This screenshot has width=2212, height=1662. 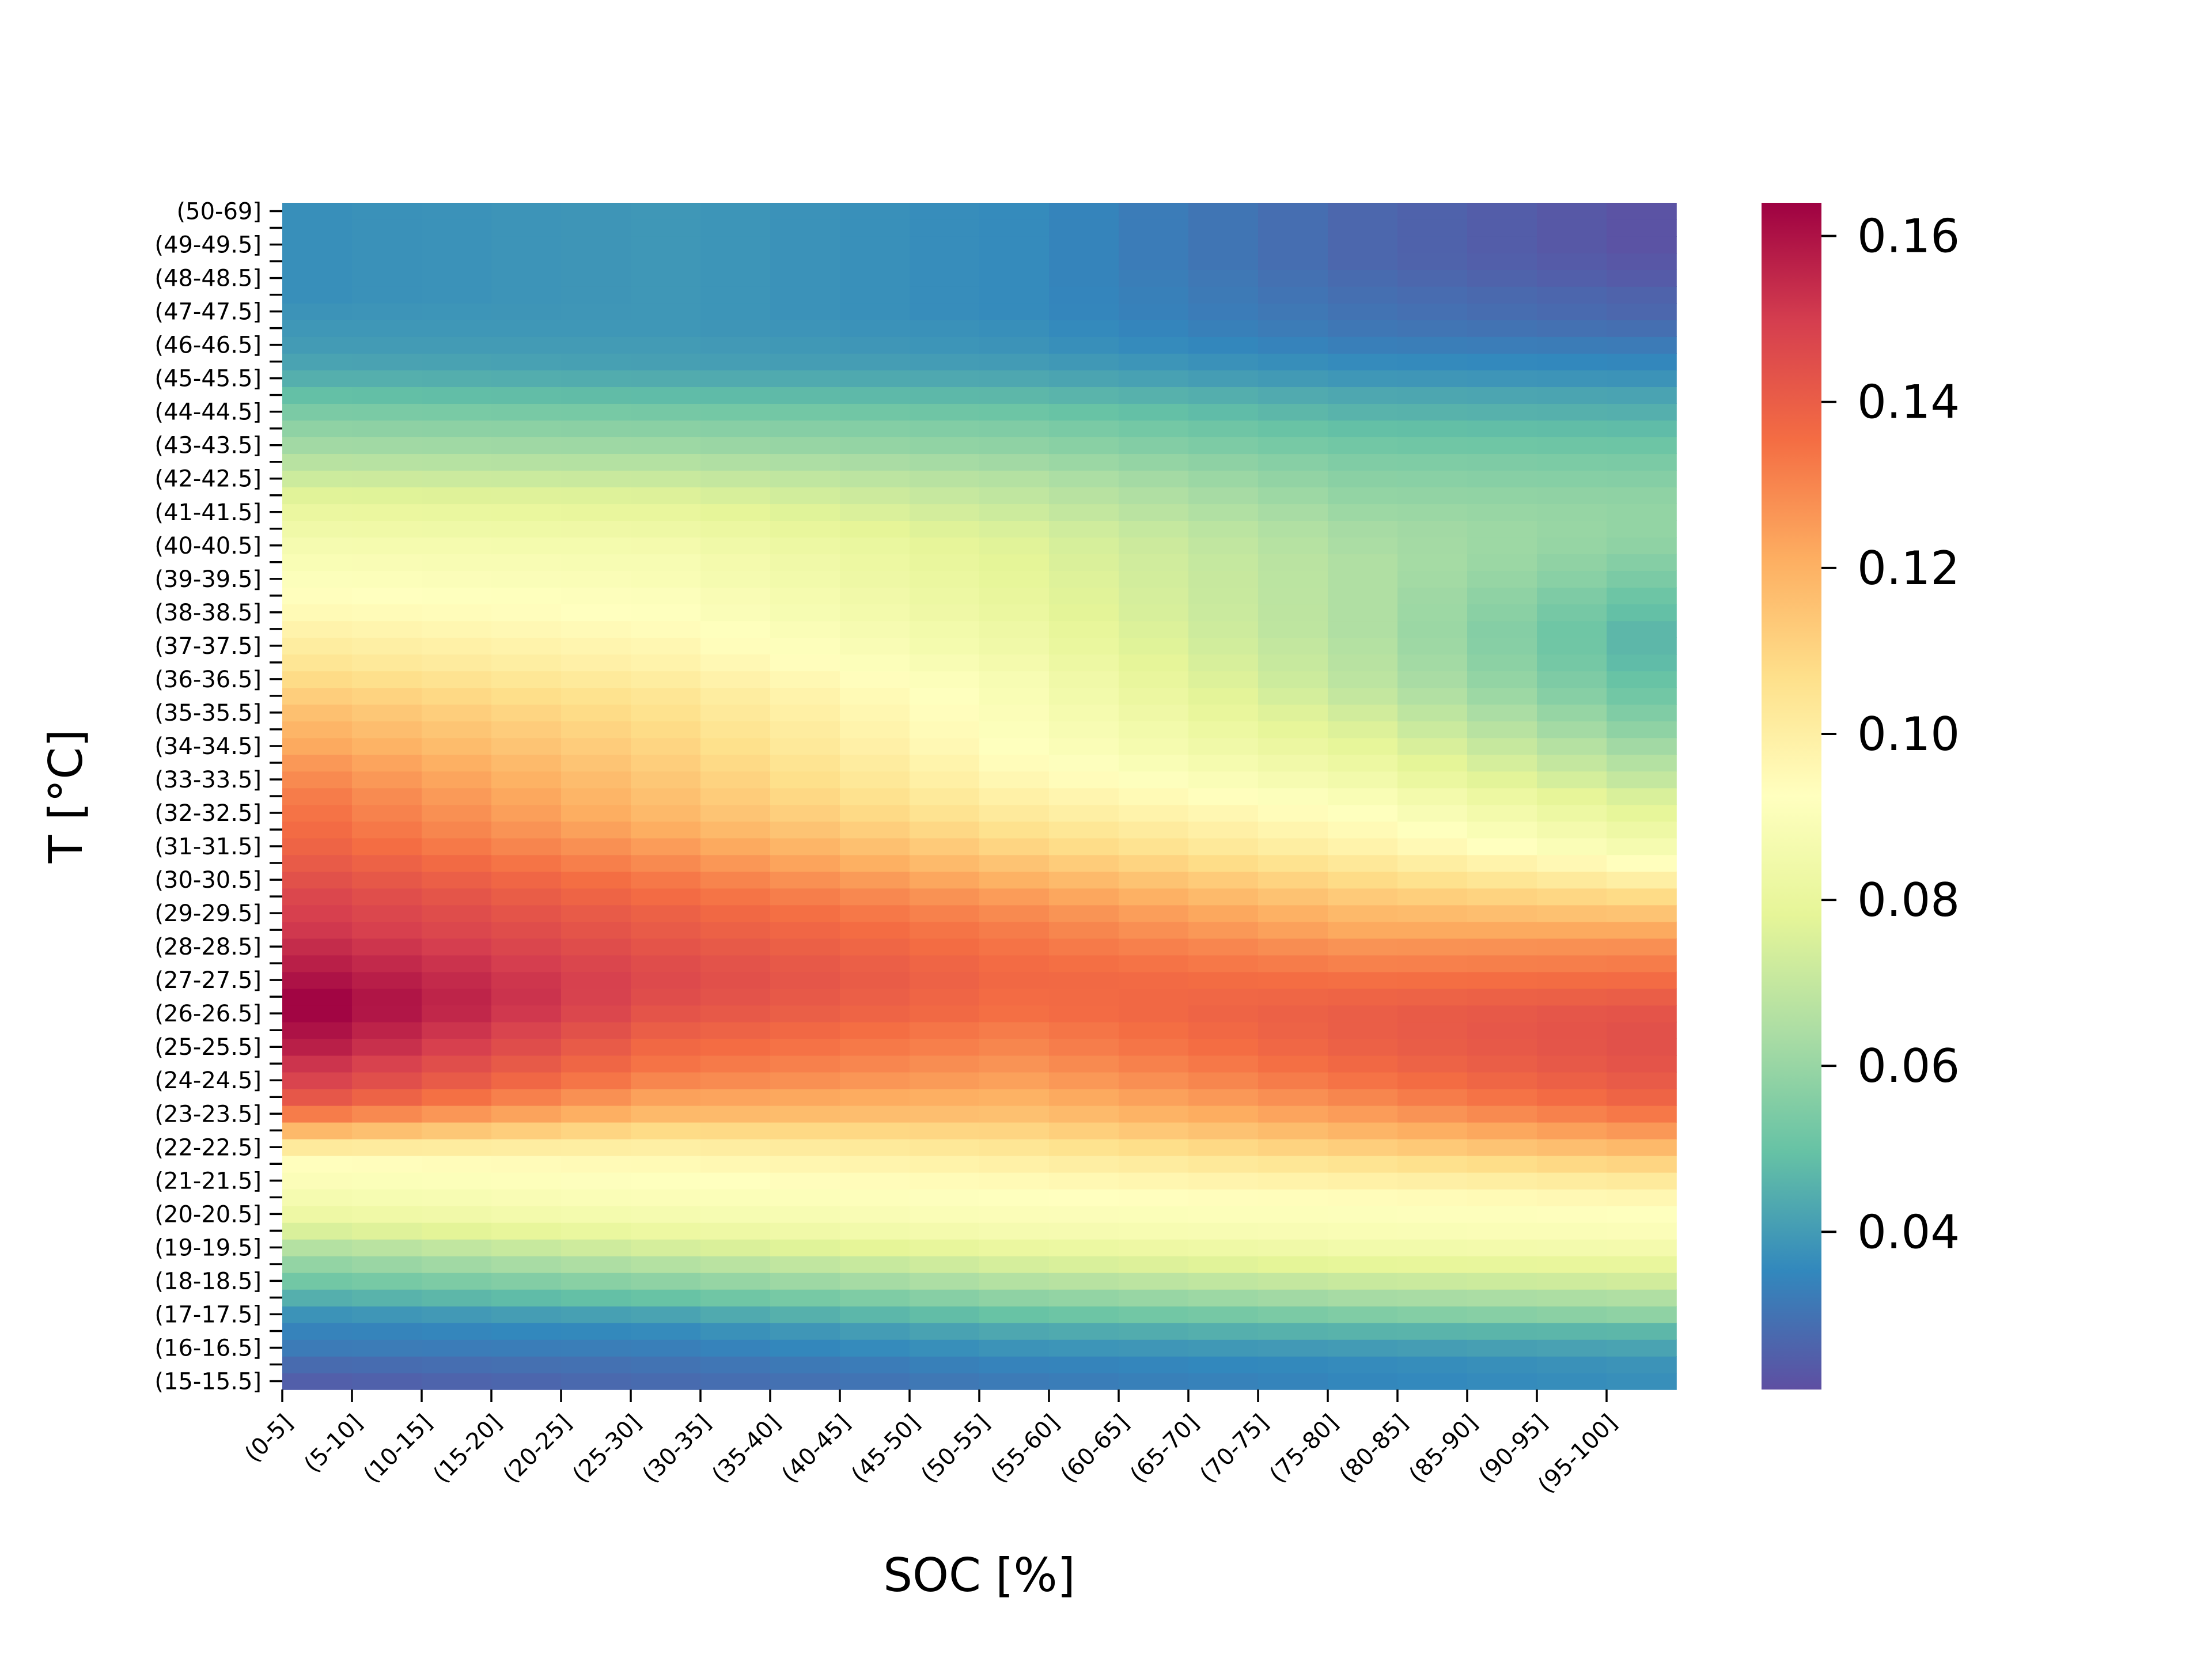 What do you see at coordinates (1908, 237) in the screenshot?
I see `colorbar-tick-label: 0.16` at bounding box center [1908, 237].